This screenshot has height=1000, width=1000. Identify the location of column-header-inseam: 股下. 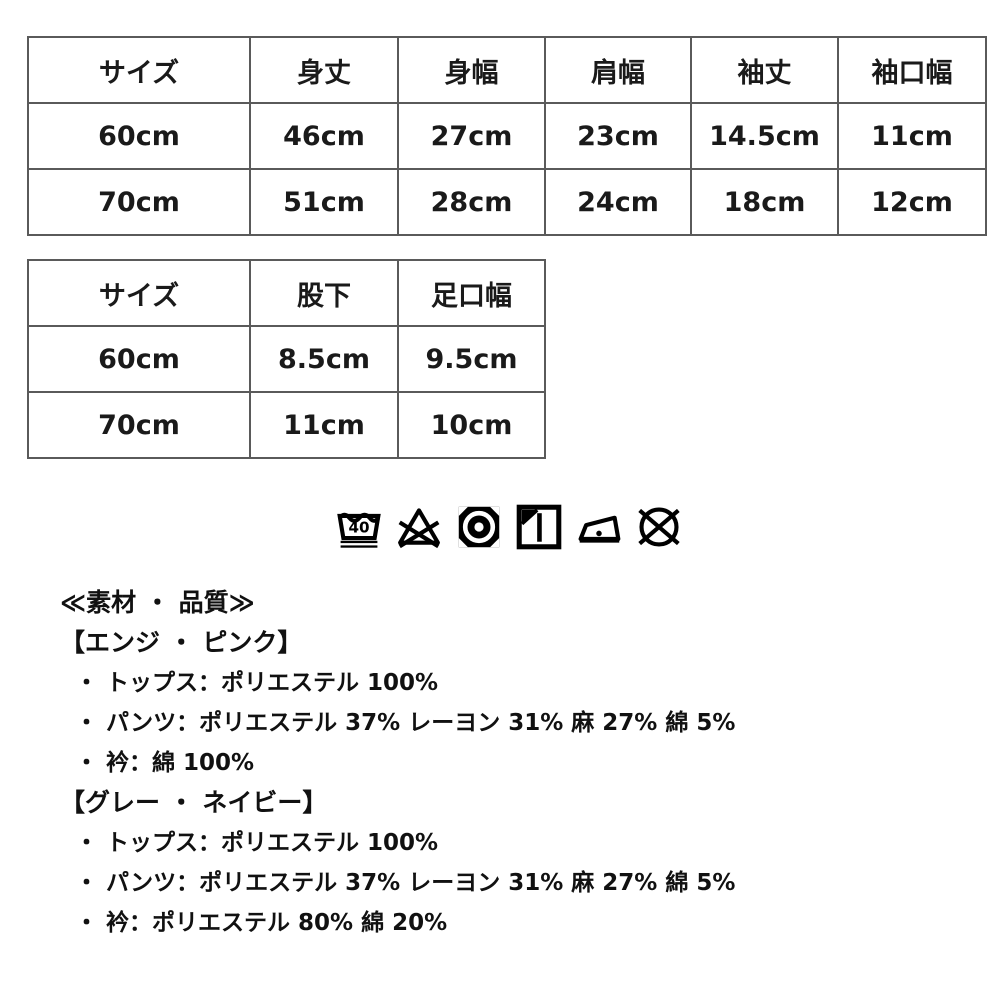
(324, 293).